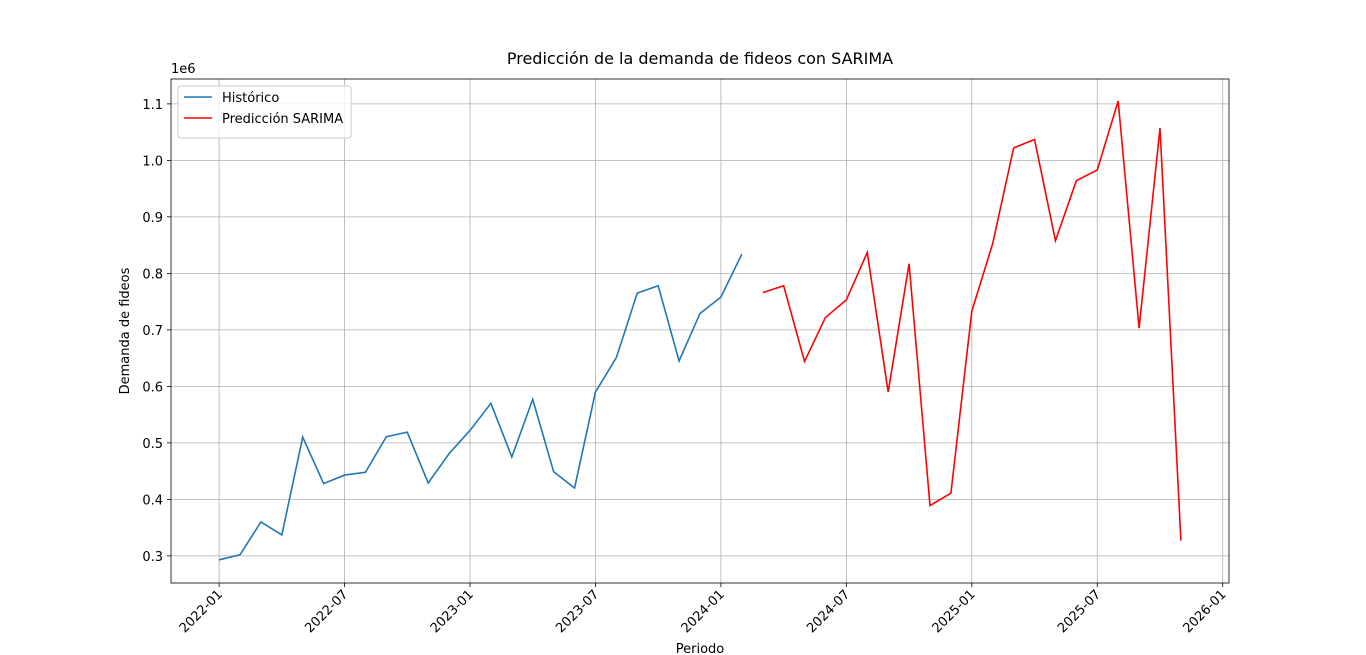 The height and width of the screenshot is (655, 1366). I want to click on y-offset-label: 1e6, so click(183, 69).